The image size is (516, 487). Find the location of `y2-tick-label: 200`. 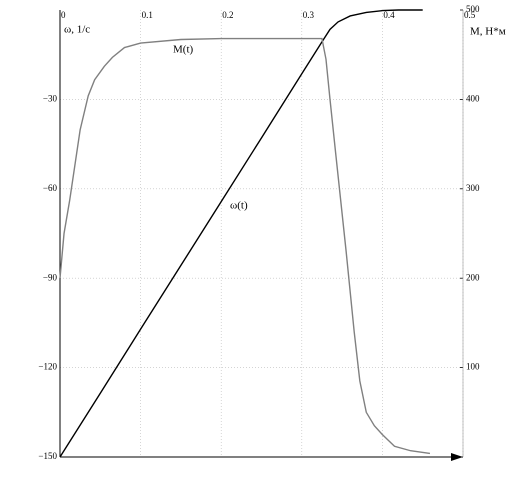

y2-tick-label: 200 is located at coordinates (473, 277).